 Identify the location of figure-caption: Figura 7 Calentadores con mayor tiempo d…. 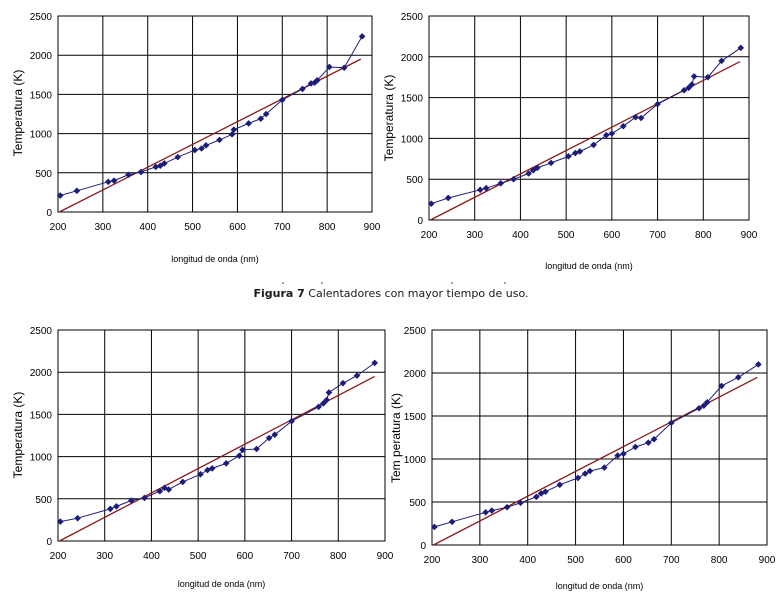
(391, 293).